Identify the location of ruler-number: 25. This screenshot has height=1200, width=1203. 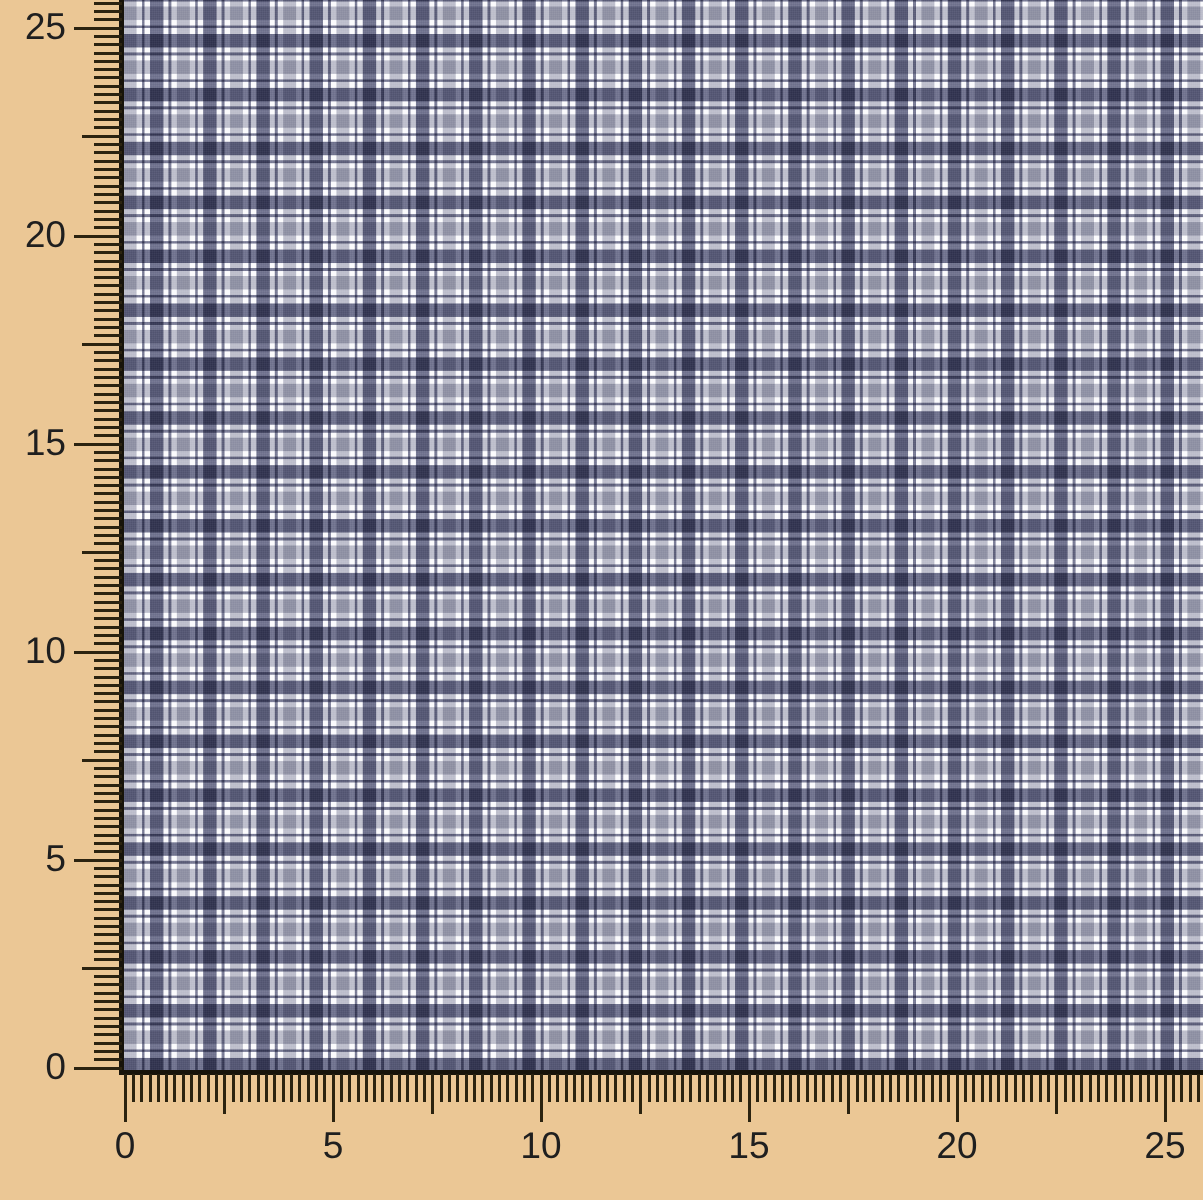
(1165, 1145).